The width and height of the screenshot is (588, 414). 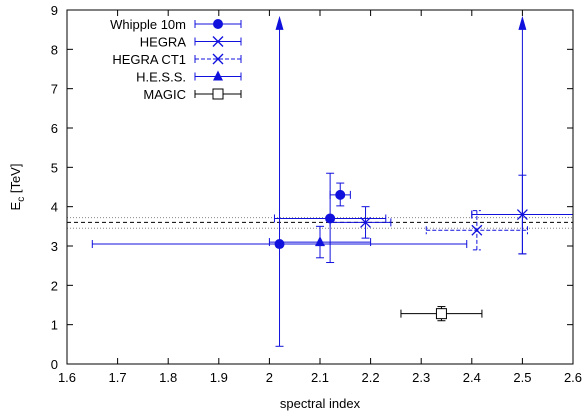 What do you see at coordinates (192, 94) in the screenshot?
I see `legend-item: MAGIC` at bounding box center [192, 94].